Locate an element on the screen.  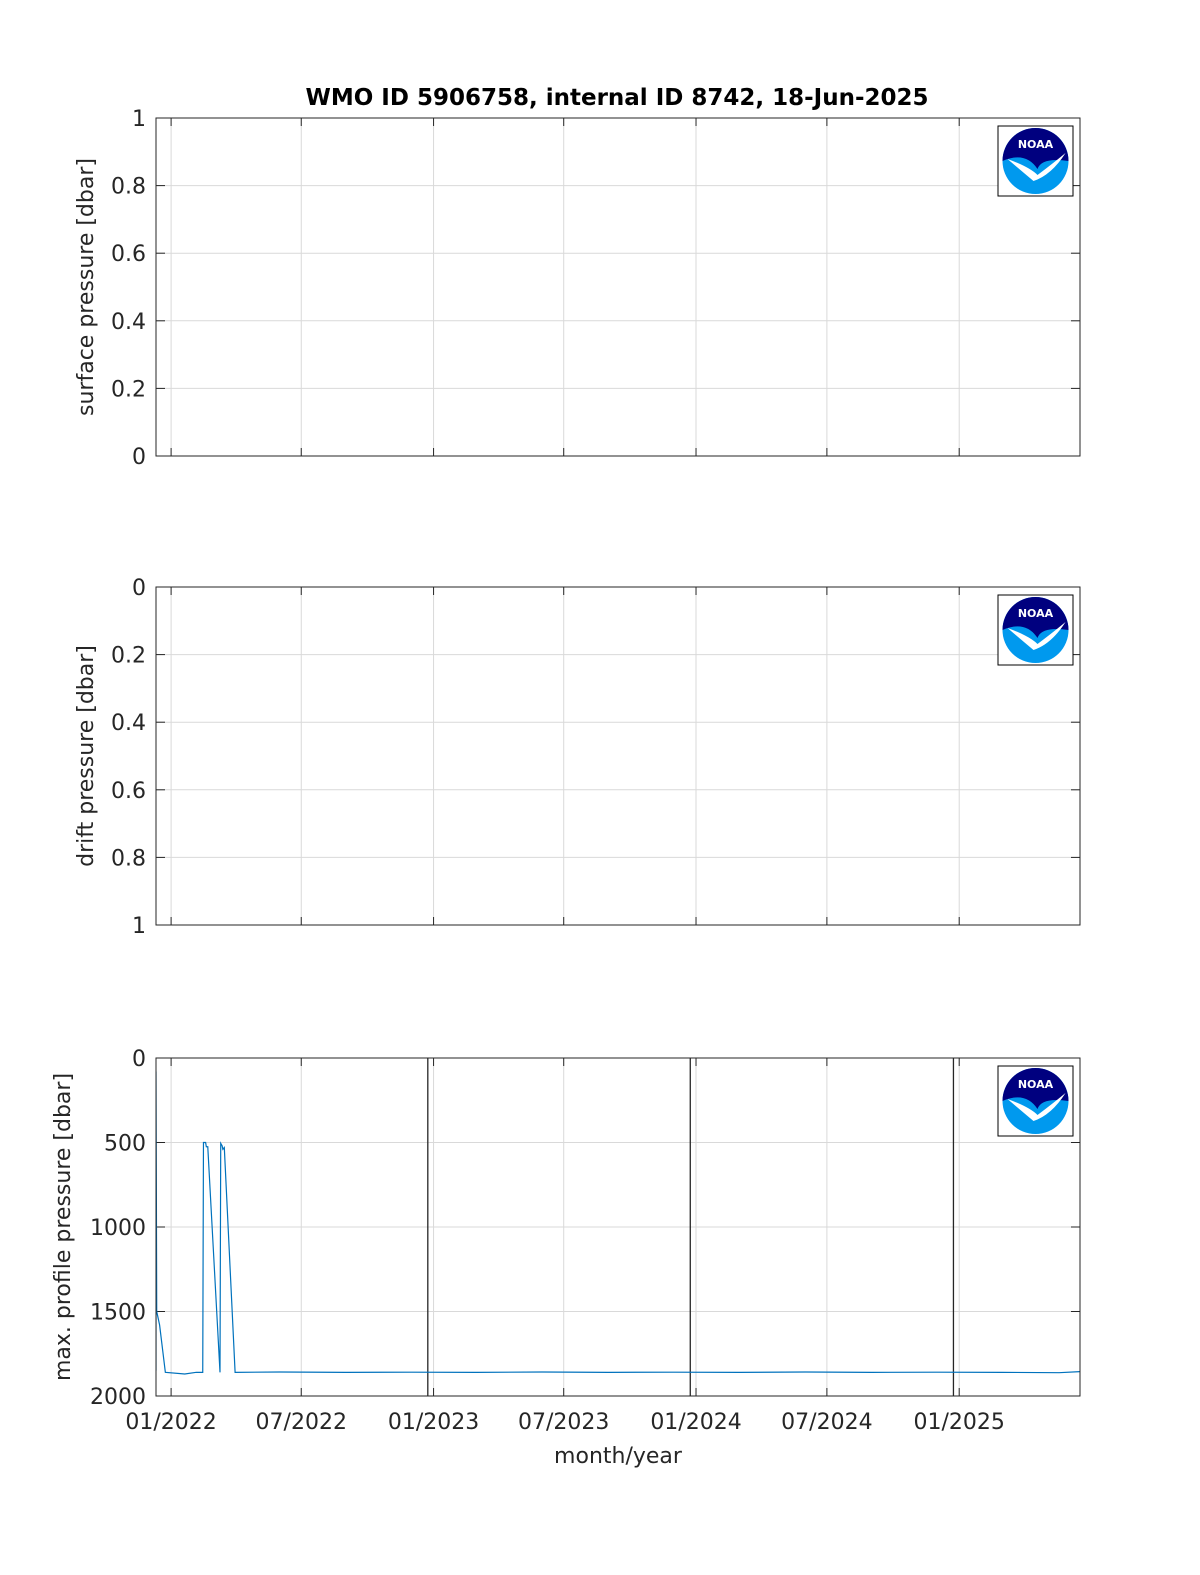
y-axis-label: max. profile pressure [dbar] is located at coordinates (63, 1227).